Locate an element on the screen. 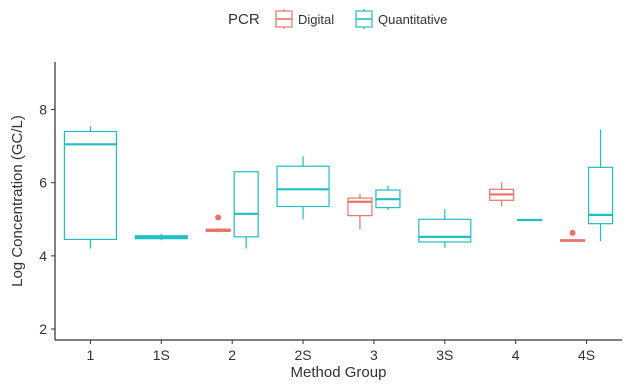  box-3S-quantitative is located at coordinates (445, 228).